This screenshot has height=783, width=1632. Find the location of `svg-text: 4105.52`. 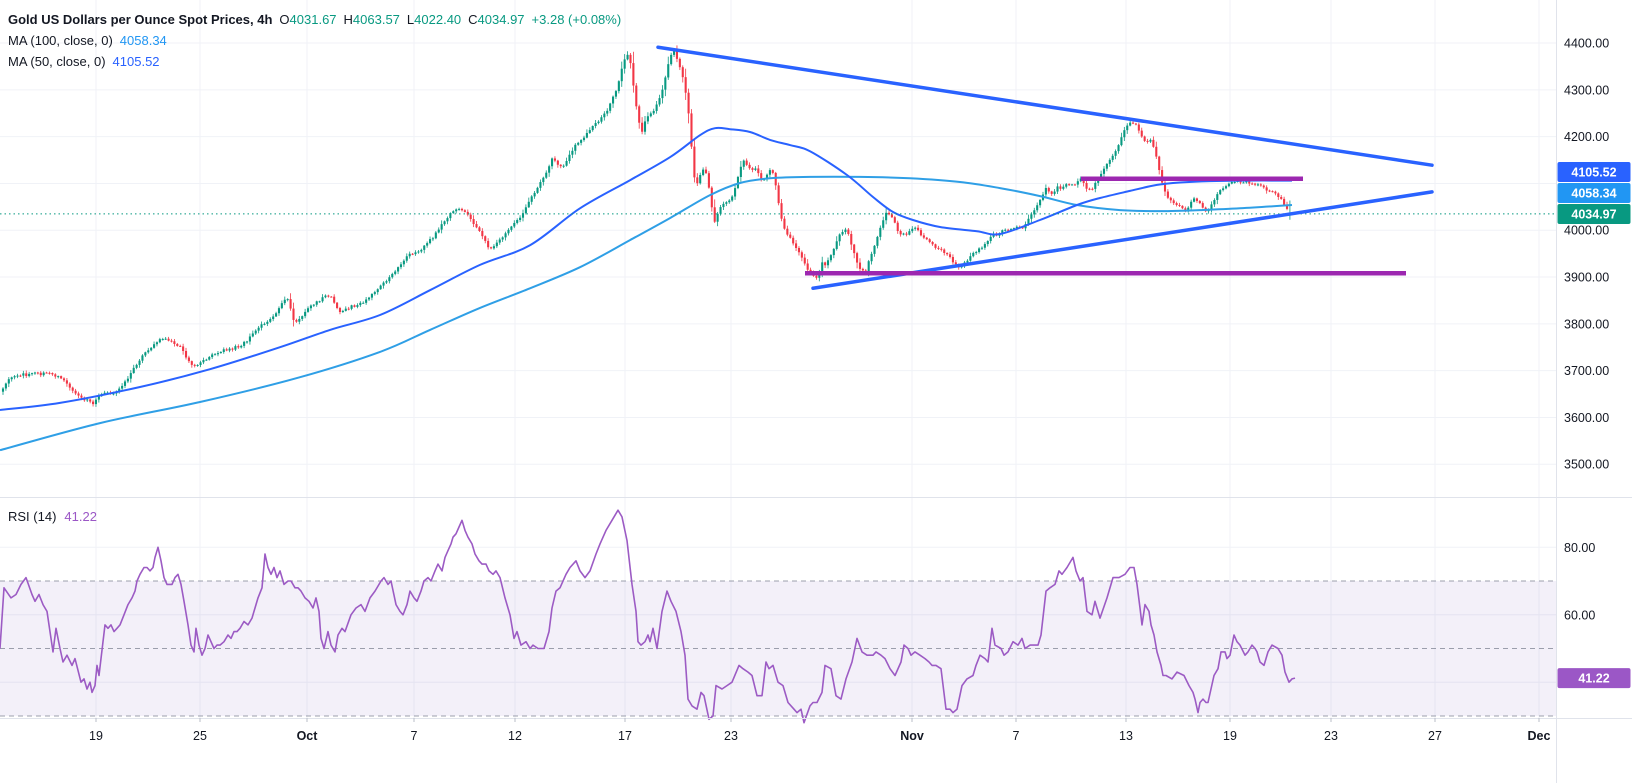

svg-text: 4105.52 is located at coordinates (1593, 173).